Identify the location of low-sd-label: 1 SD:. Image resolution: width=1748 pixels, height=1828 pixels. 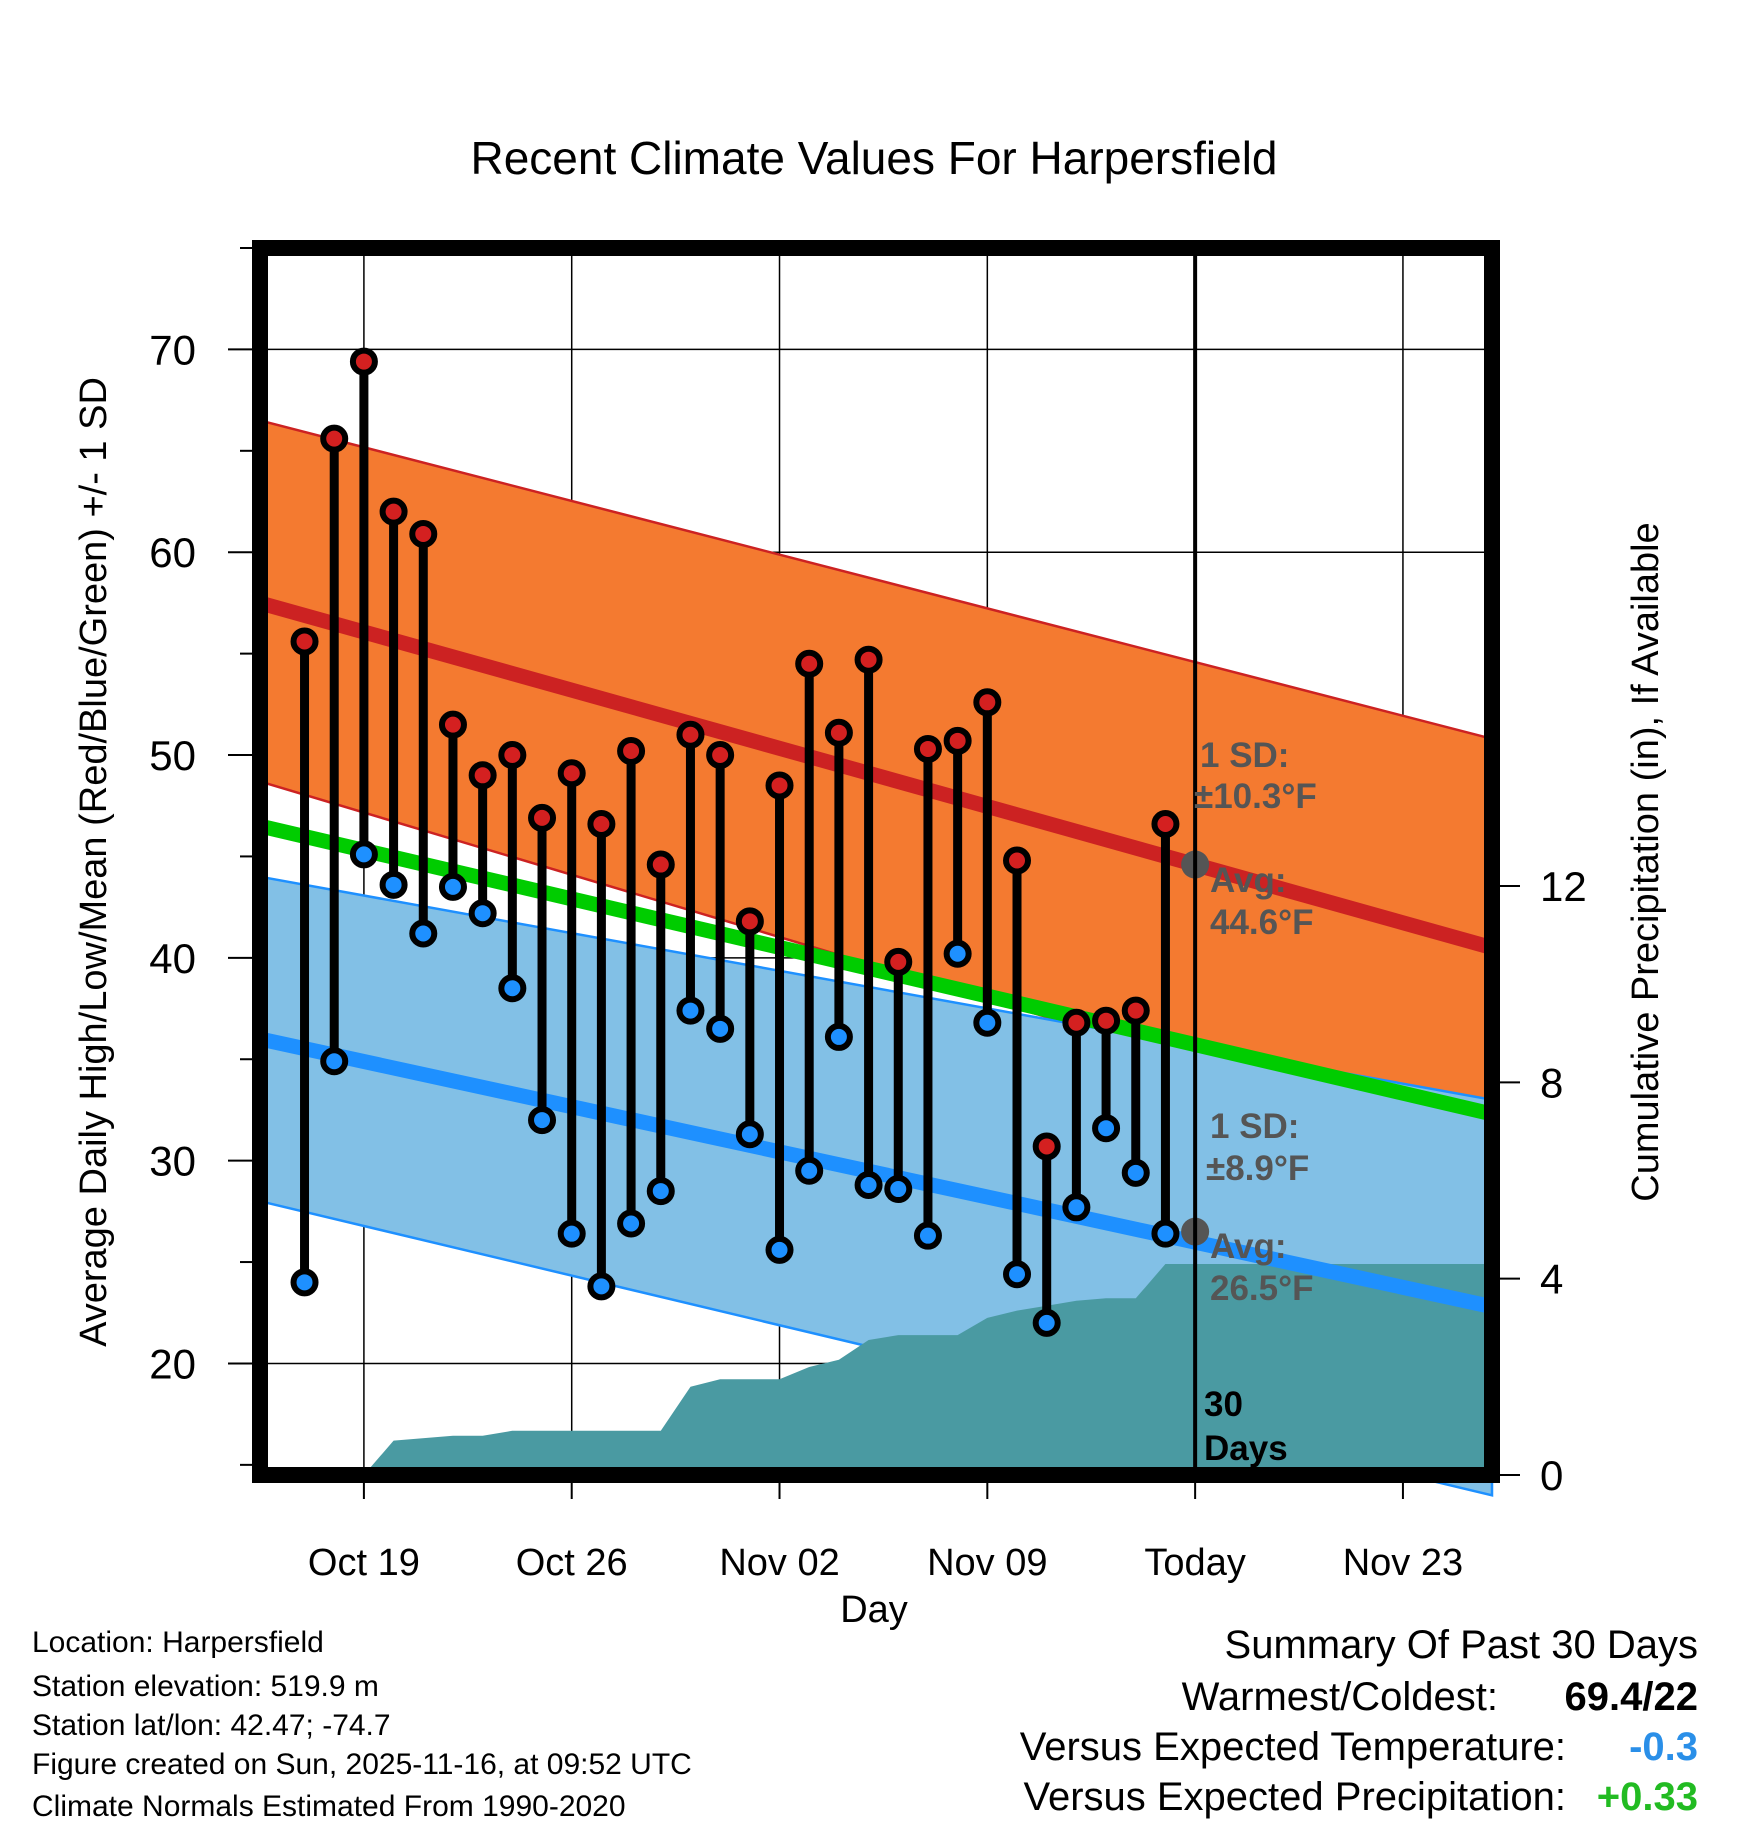
(1254, 1126).